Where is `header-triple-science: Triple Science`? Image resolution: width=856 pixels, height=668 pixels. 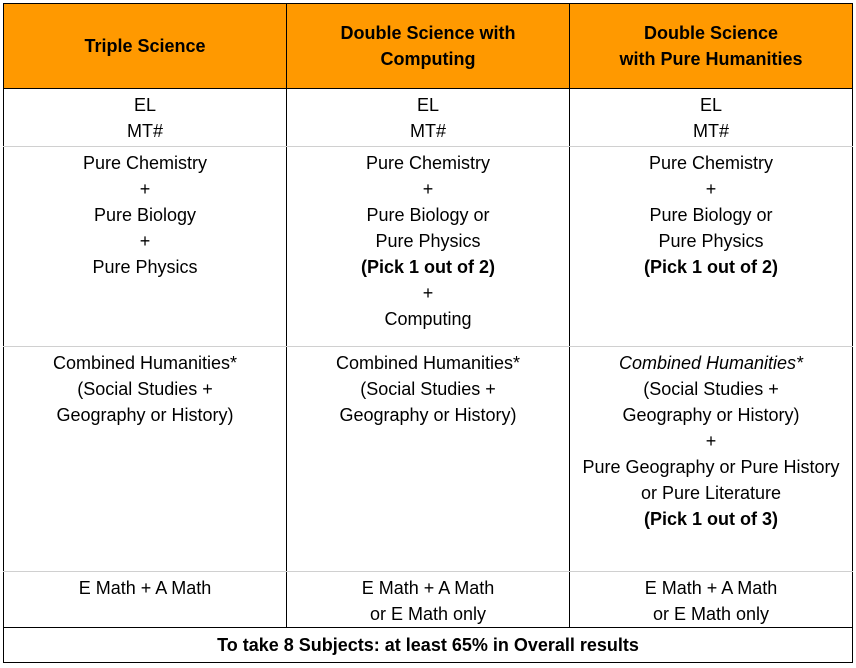 header-triple-science: Triple Science is located at coordinates (145, 46).